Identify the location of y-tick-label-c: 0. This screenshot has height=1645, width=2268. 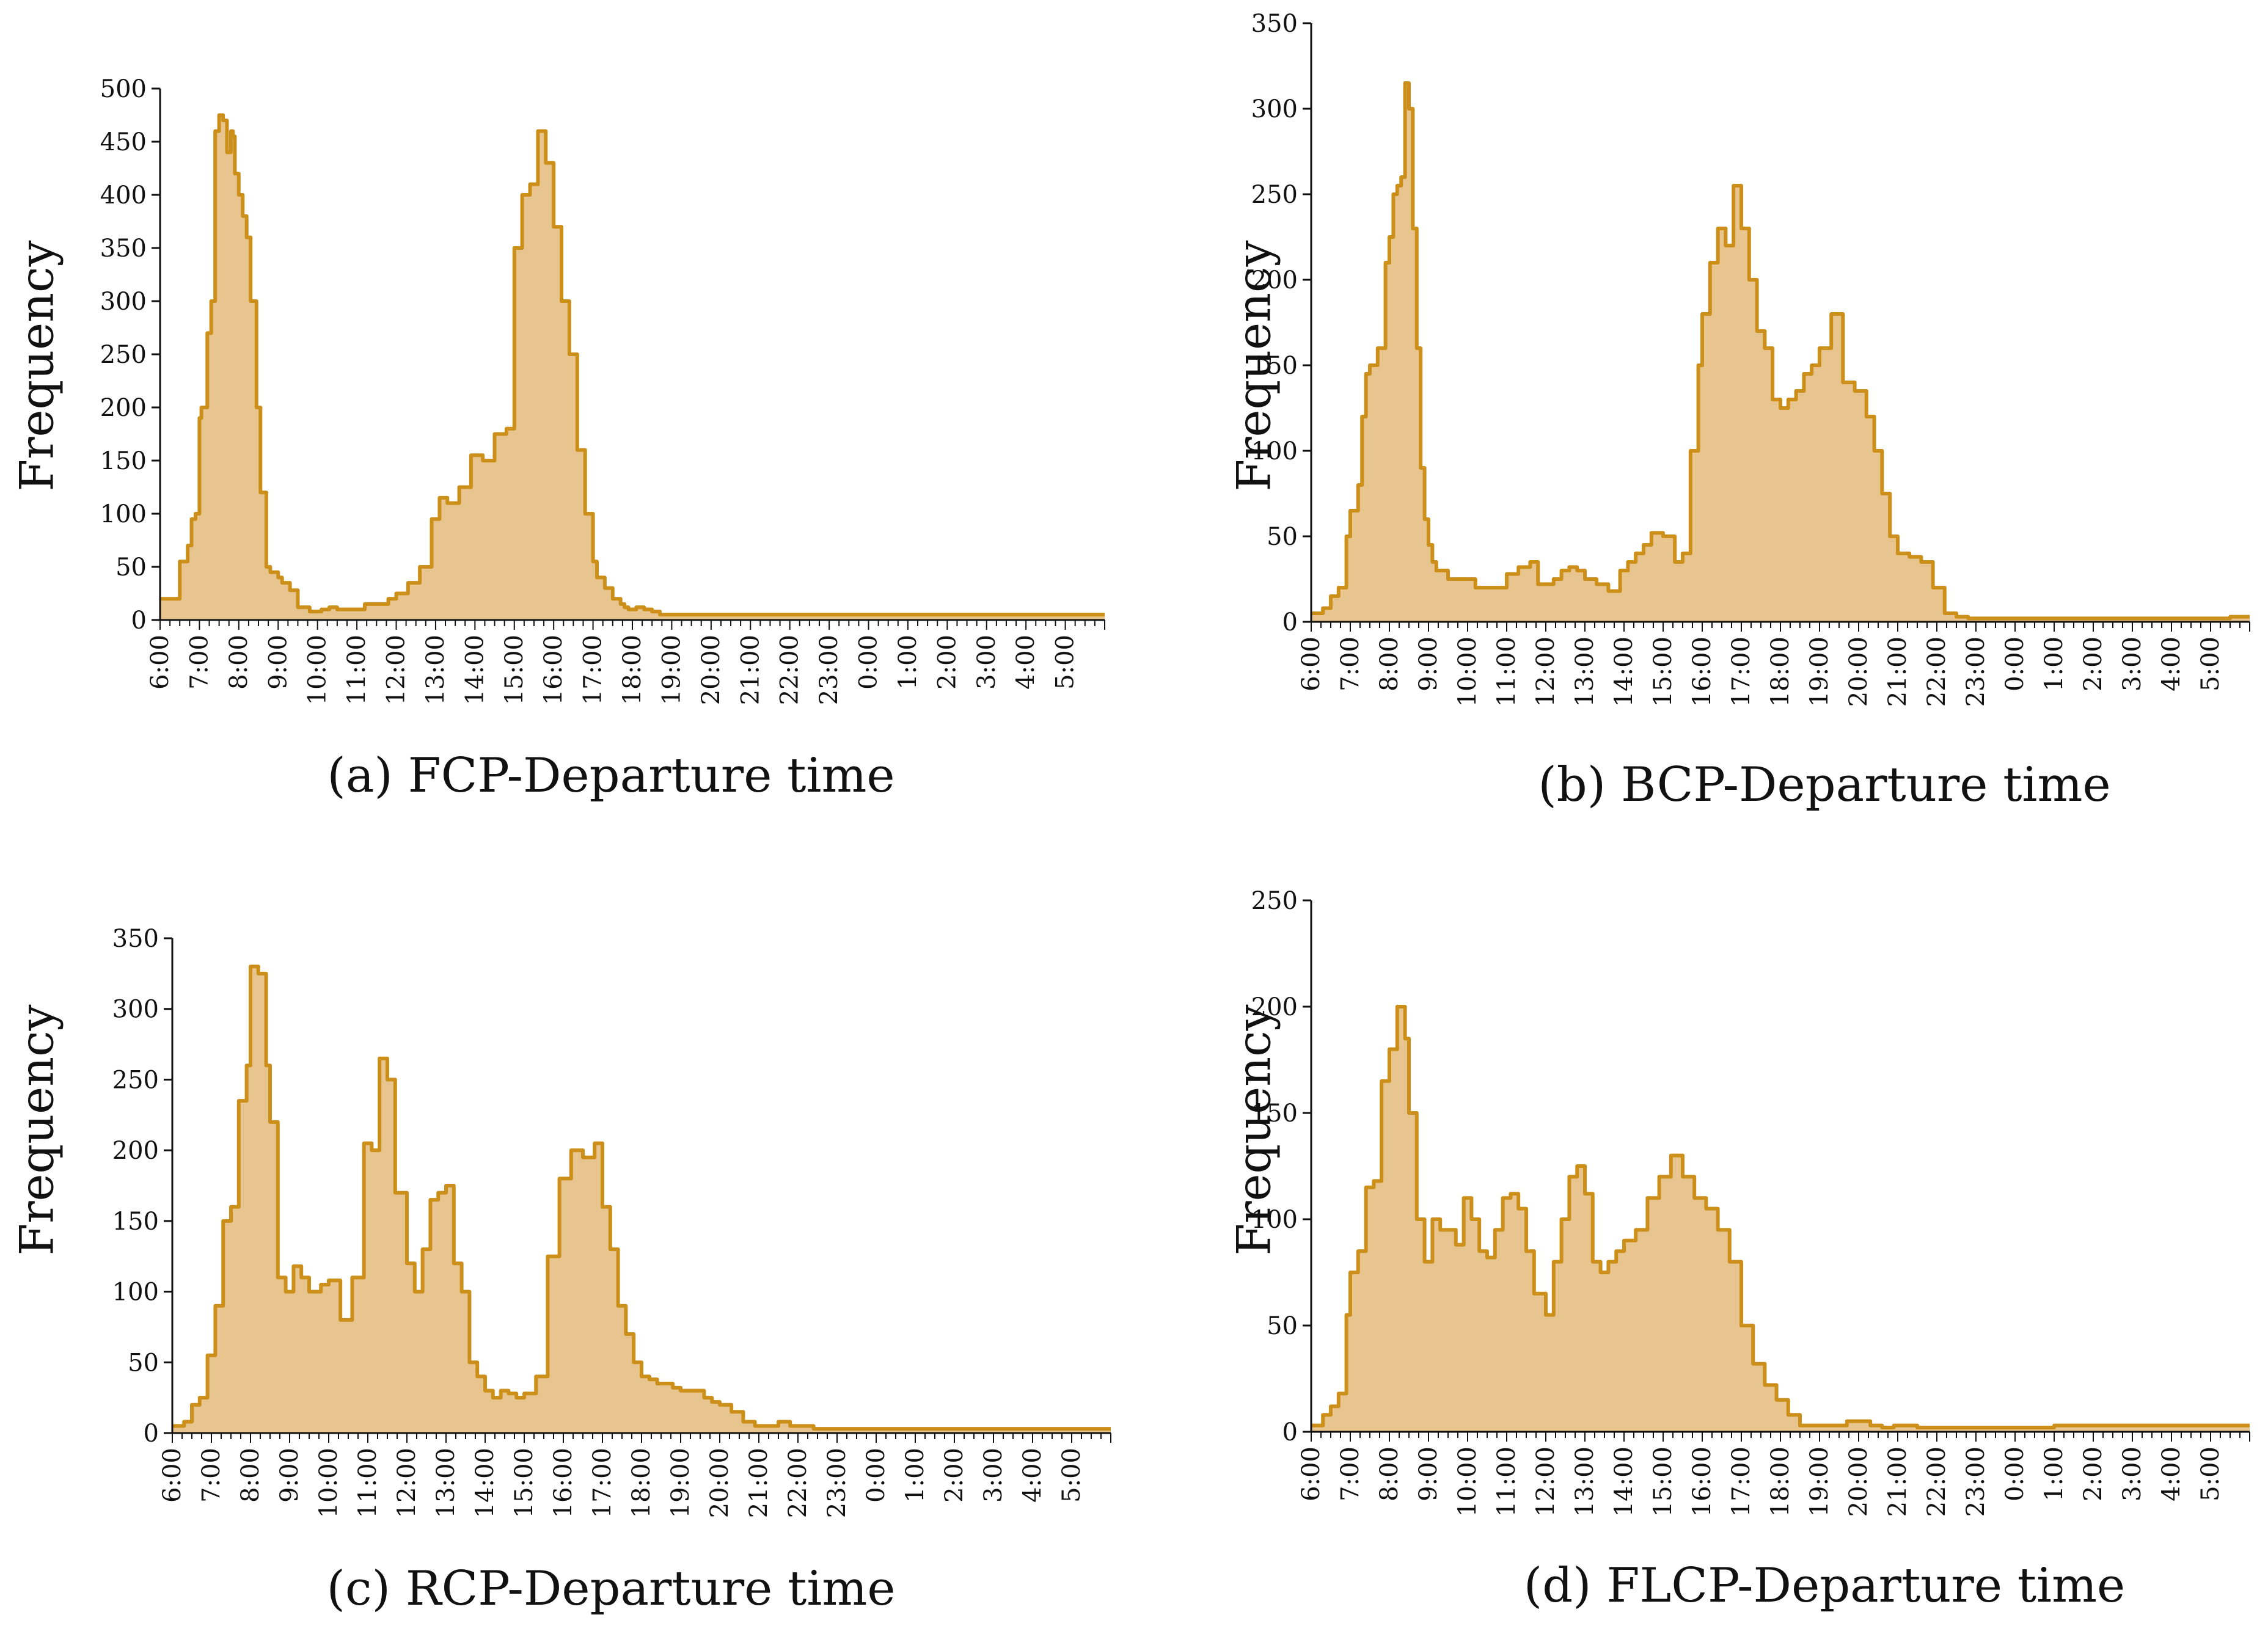
(151, 1434).